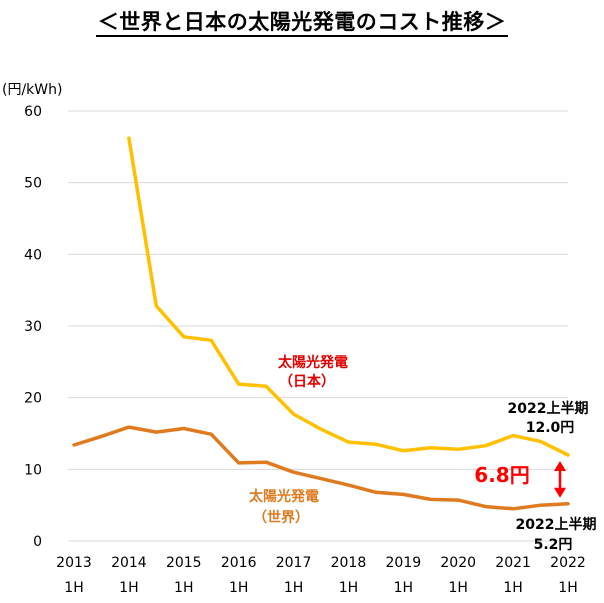 The width and height of the screenshot is (604, 603). What do you see at coordinates (513, 563) in the screenshot?
I see `x-tick-year: 2021` at bounding box center [513, 563].